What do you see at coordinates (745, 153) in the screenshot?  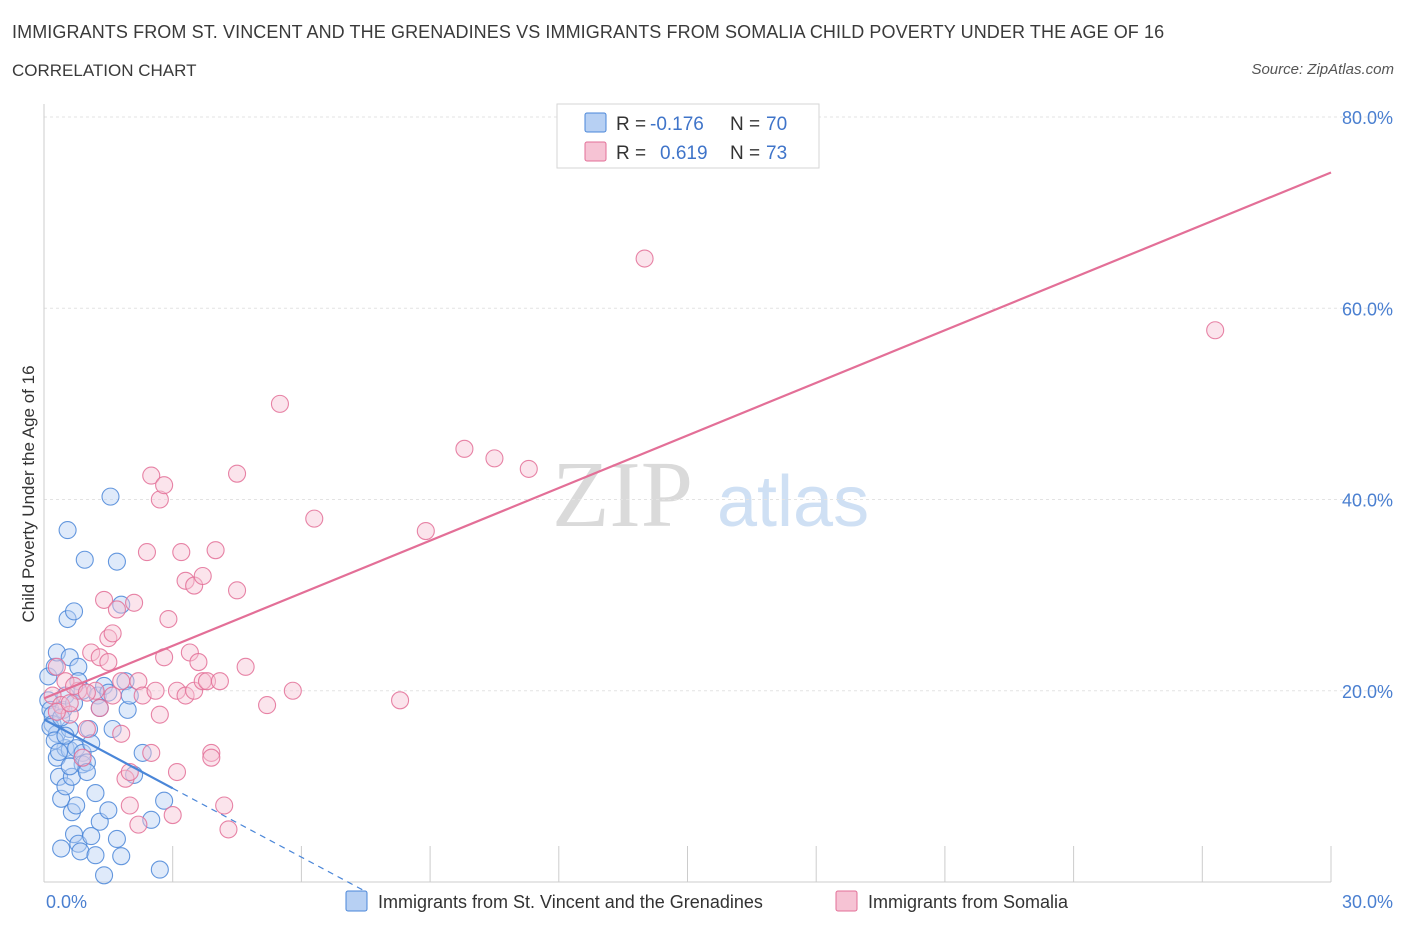 I see `legend-n-label-pink: N =` at bounding box center [745, 153].